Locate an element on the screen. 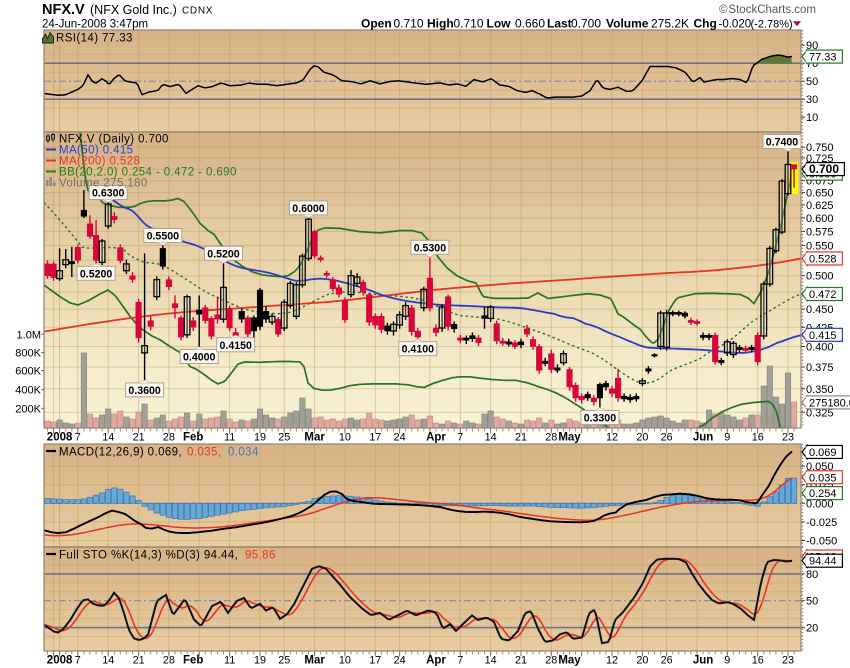 The height and width of the screenshot is (668, 850). svg-text: 0.415 is located at coordinates (823, 336).